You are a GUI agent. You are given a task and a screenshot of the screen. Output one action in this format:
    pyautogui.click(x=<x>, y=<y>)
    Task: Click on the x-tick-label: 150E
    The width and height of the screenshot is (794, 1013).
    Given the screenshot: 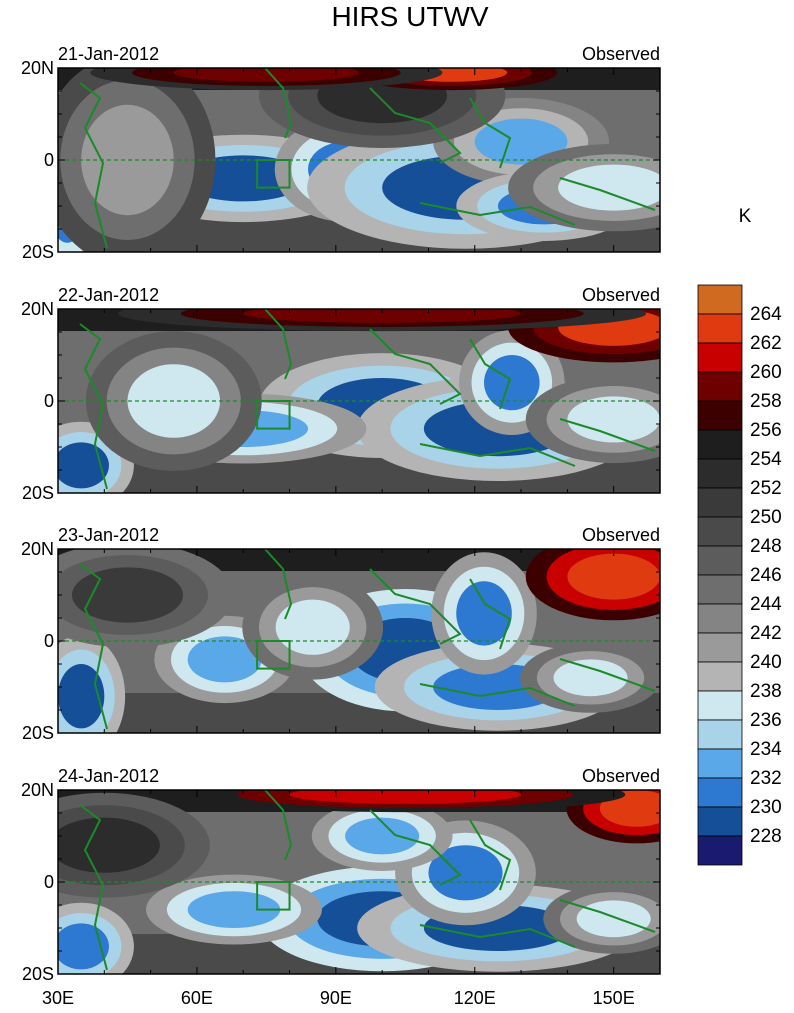 What is the action you would take?
    pyautogui.click(x=614, y=998)
    